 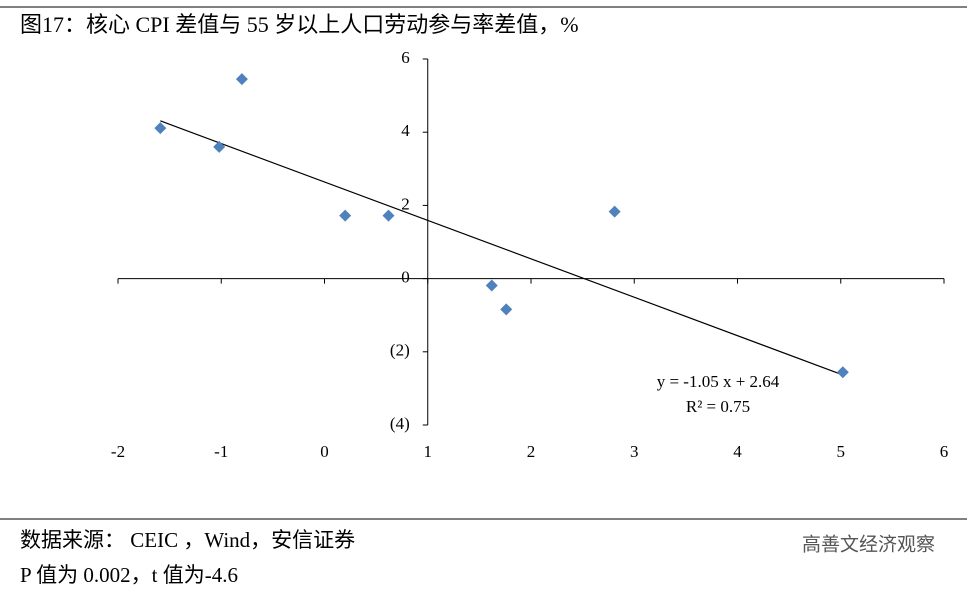 What do you see at coordinates (299, 24) in the screenshot?
I see `chart-title: 图17：核心 CPI 差值与 55 岁以上人口劳动参与率差值，%` at bounding box center [299, 24].